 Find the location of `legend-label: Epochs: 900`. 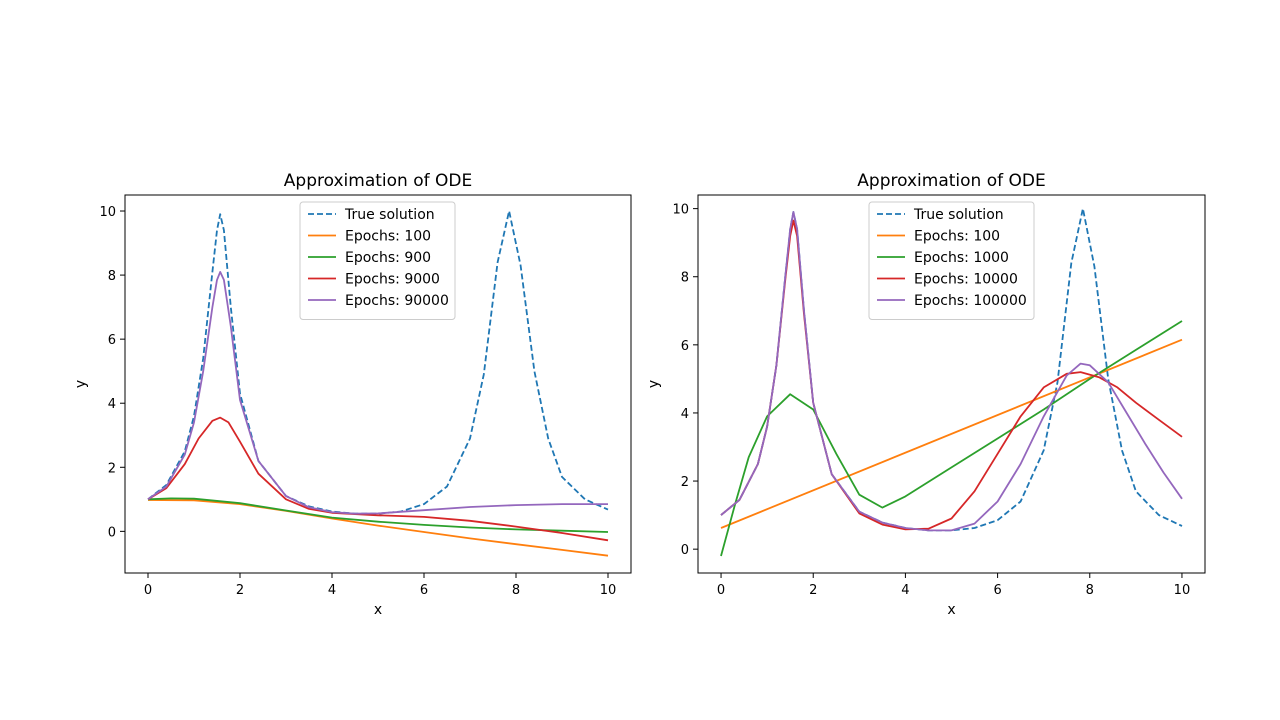

legend-label: Epochs: 900 is located at coordinates (388, 258).